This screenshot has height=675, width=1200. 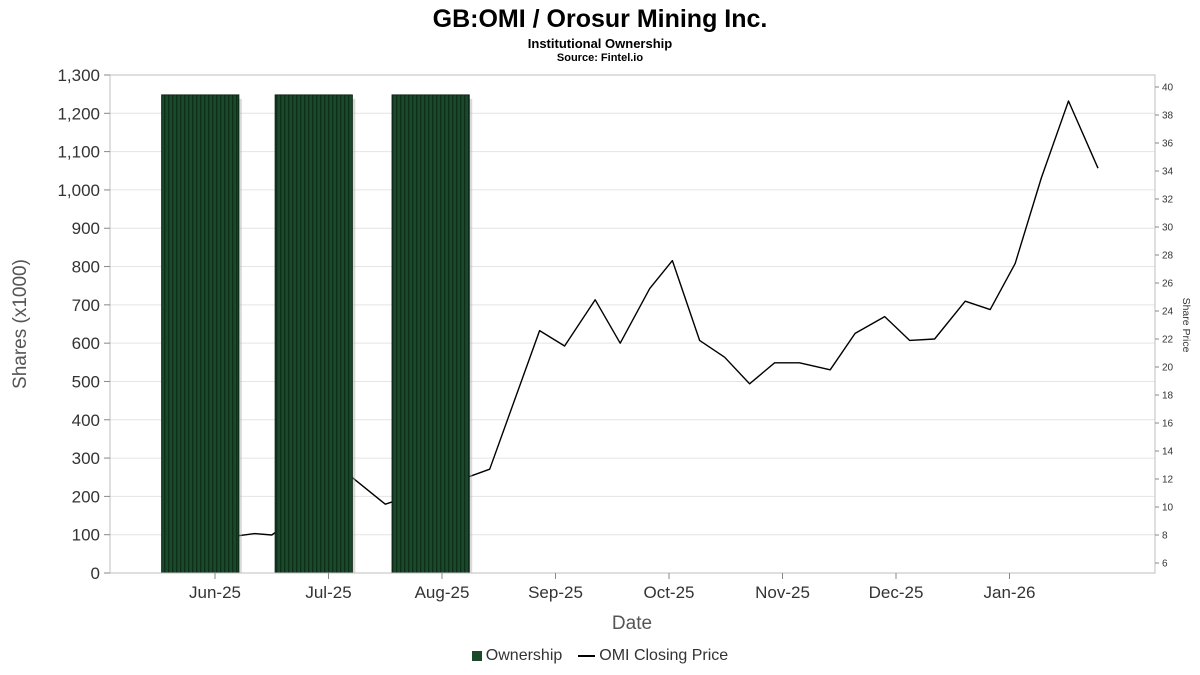 What do you see at coordinates (1168, 200) in the screenshot?
I see `right-tick-label: 32` at bounding box center [1168, 200].